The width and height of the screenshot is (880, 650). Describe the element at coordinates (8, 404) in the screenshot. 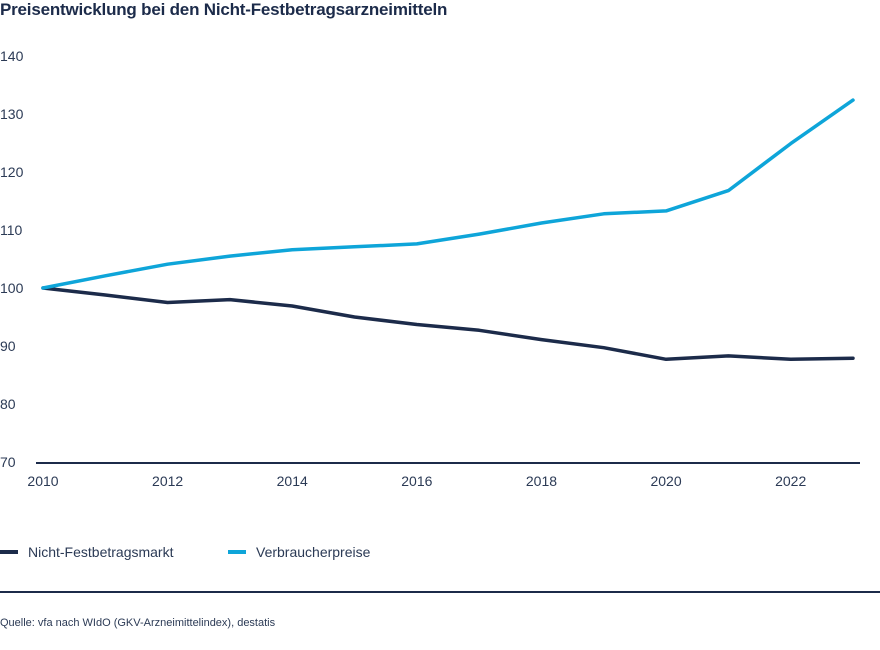

I see `y-tick-label: 80` at that location.